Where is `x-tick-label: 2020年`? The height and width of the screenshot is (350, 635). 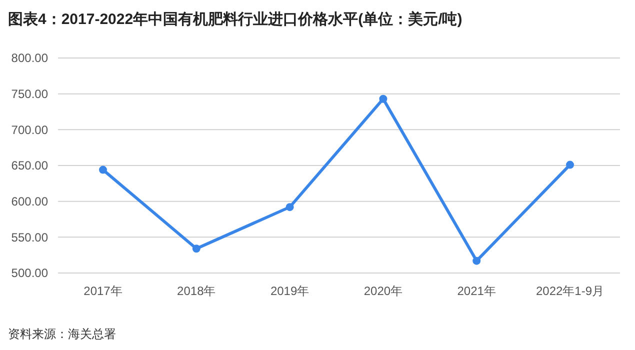 x-tick-label: 2020年 is located at coordinates (383, 291).